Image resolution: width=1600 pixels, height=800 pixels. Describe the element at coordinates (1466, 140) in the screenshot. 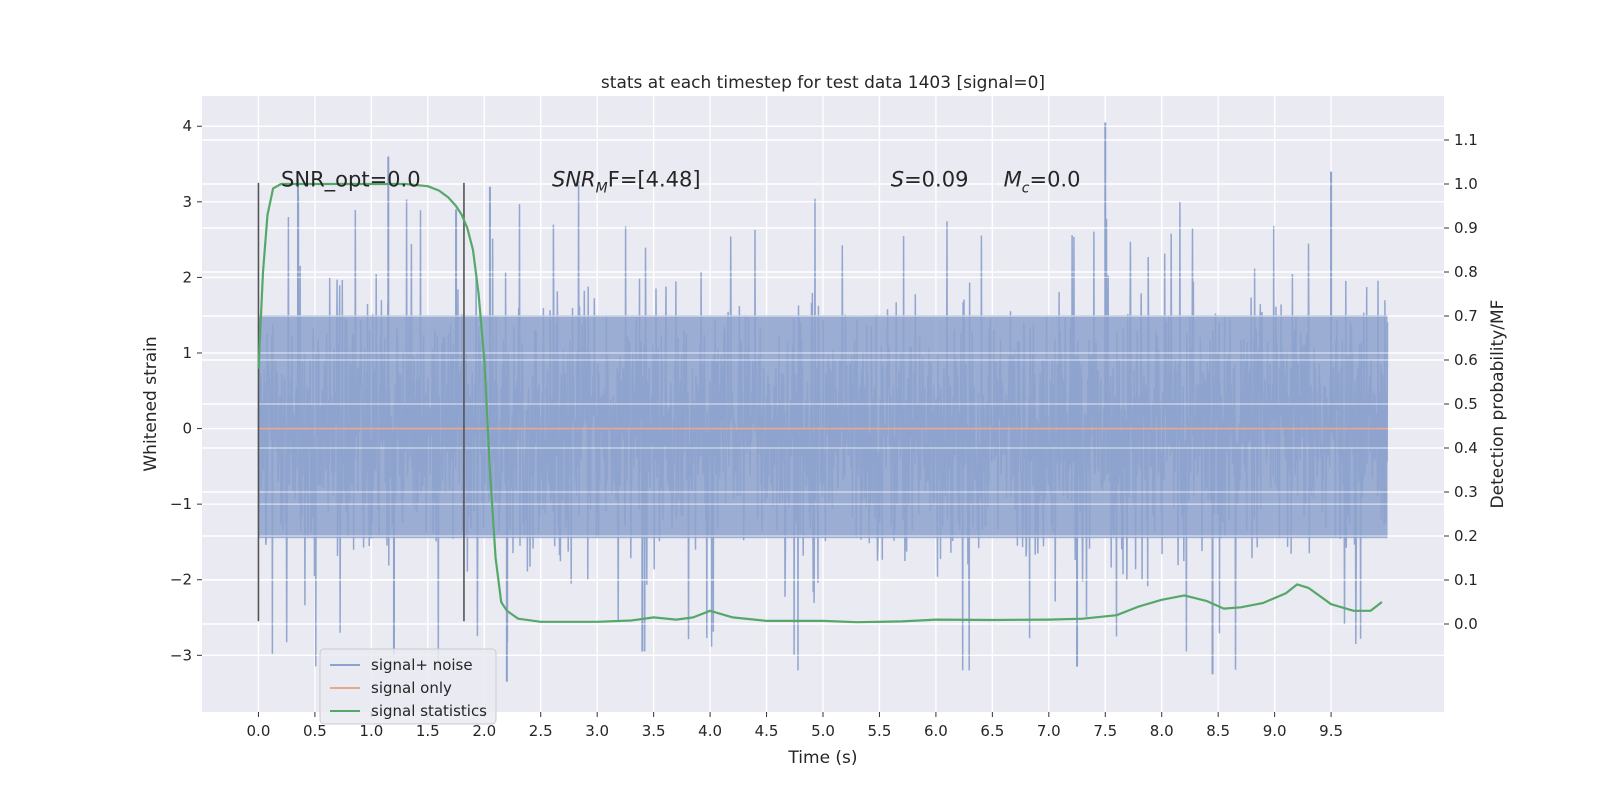

I see `y2-tick-label: 1.1` at that location.